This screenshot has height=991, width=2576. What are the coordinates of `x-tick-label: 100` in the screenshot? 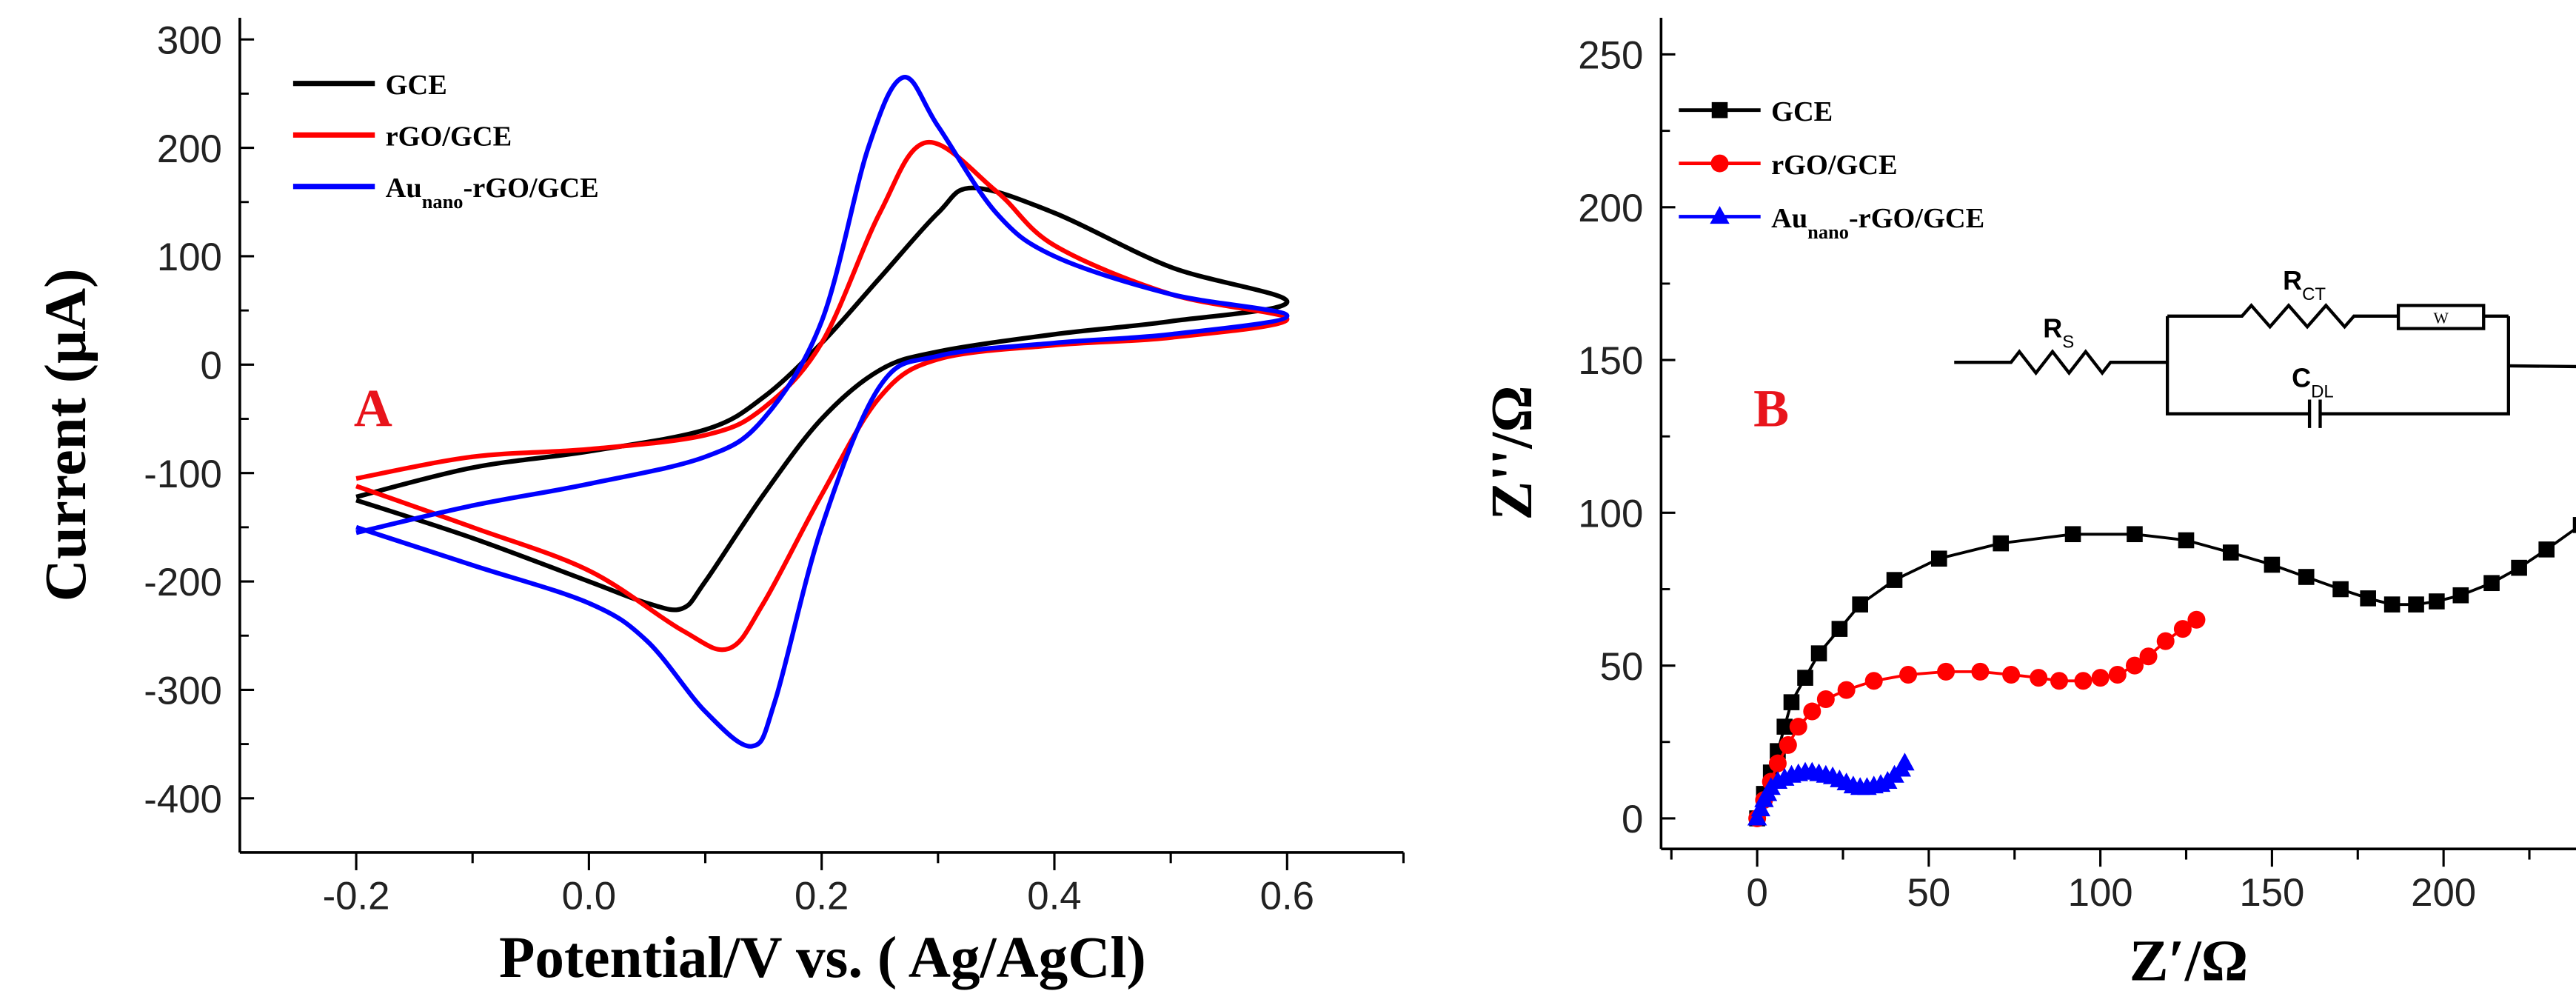 It's located at (2100, 893).